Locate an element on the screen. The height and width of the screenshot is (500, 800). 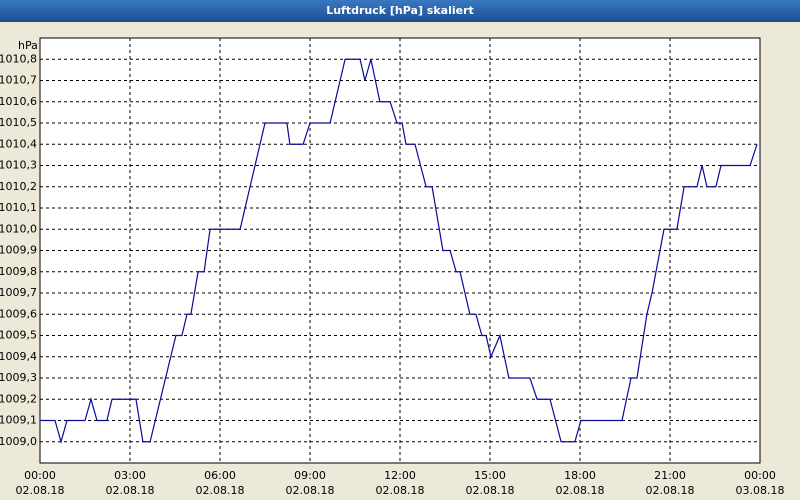
y-tick-label: 1009,2 is located at coordinates (18, 398).